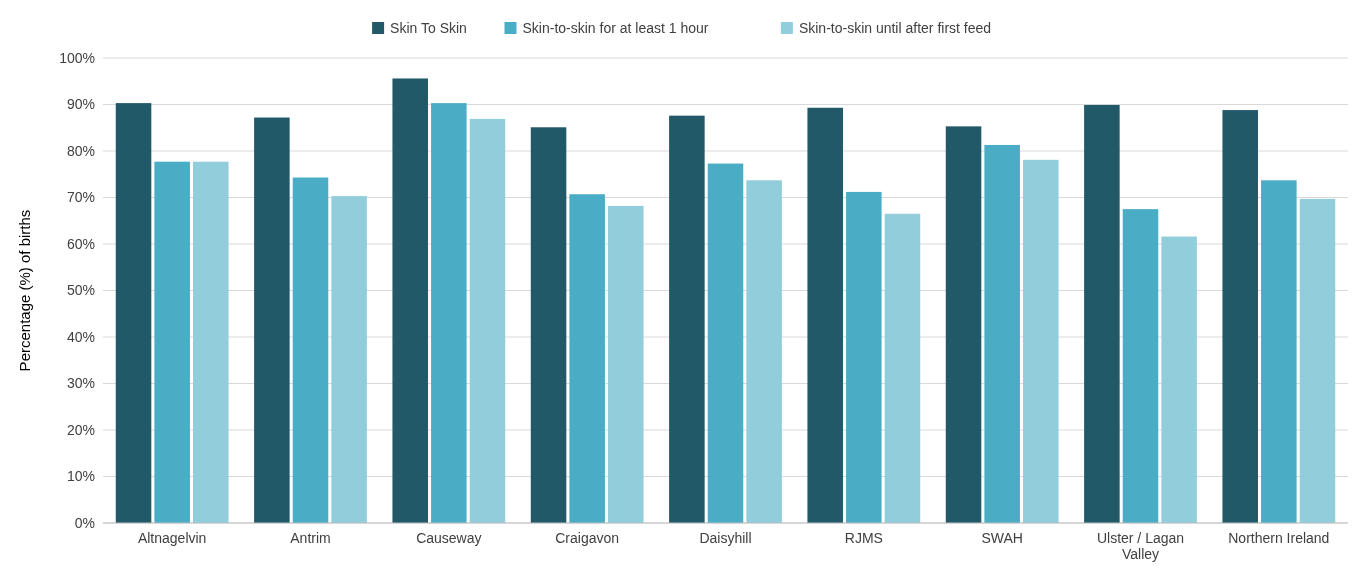 The width and height of the screenshot is (1371, 573). What do you see at coordinates (80, 383) in the screenshot?
I see `y-tick-label: 30%` at bounding box center [80, 383].